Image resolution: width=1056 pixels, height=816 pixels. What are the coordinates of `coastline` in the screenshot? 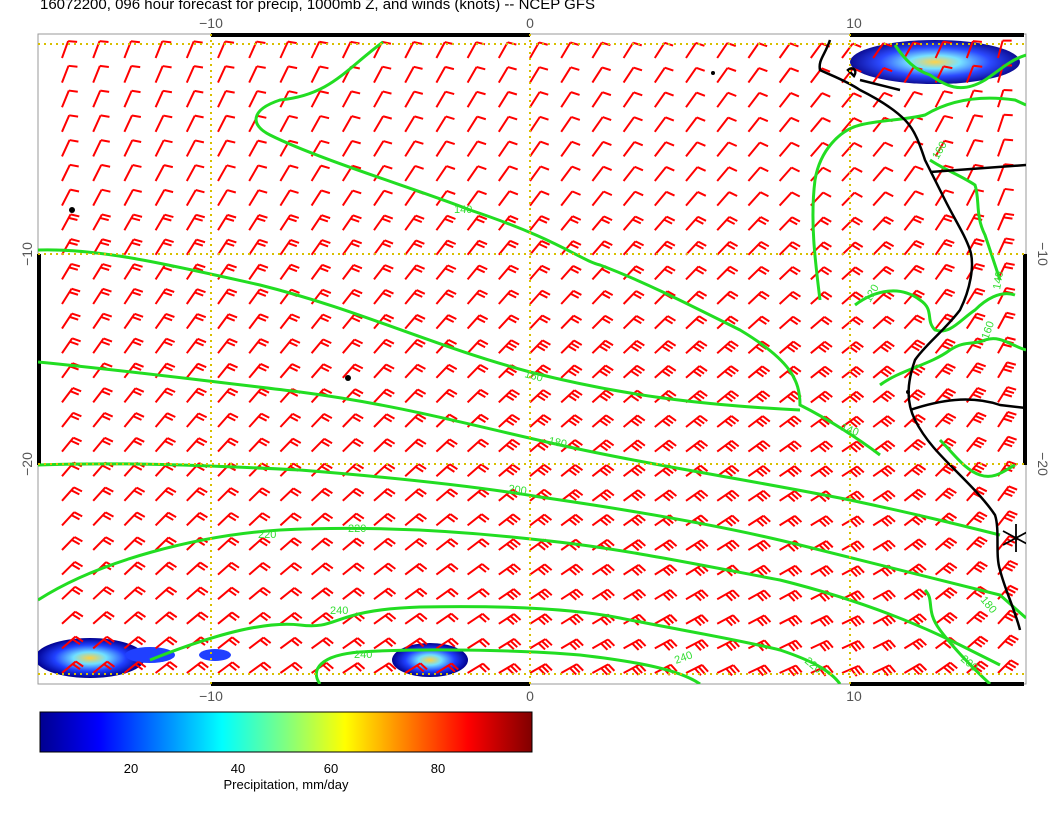 It's located at (922, 335).